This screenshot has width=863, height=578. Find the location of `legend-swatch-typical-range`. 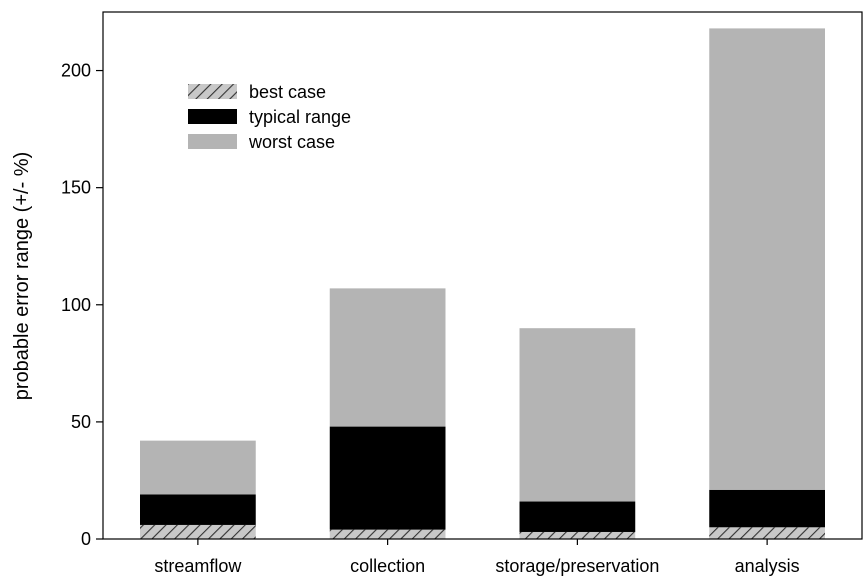

legend-swatch-typical-range is located at coordinates (212, 116).